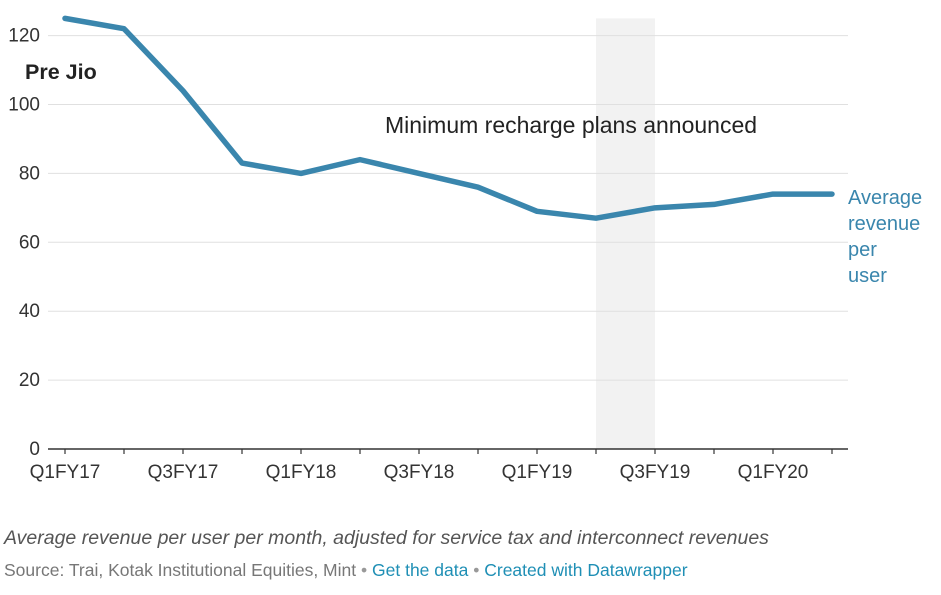 This screenshot has width=941, height=595. What do you see at coordinates (183, 472) in the screenshot?
I see `x-tick-label: Q3FY17` at bounding box center [183, 472].